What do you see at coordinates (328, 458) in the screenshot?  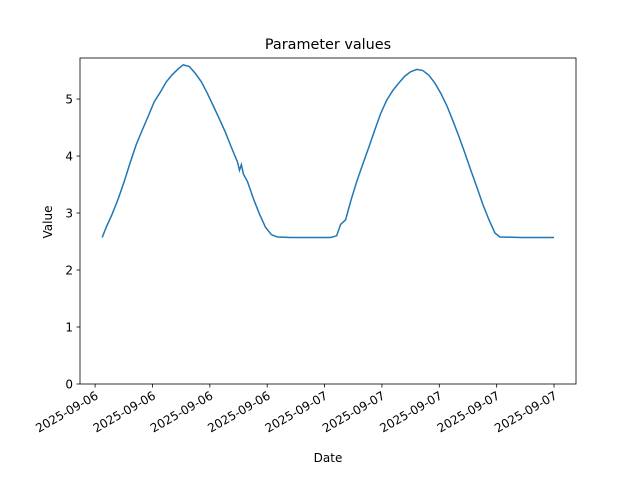 I see `x-axis-label: Date` at bounding box center [328, 458].